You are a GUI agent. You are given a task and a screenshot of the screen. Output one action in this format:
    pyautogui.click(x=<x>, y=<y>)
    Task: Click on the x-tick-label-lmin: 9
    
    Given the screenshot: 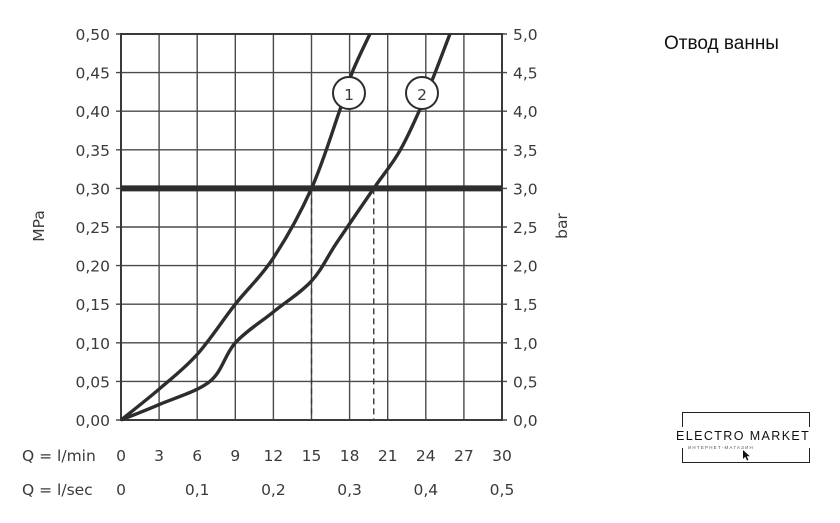 What is the action you would take?
    pyautogui.click(x=235, y=456)
    